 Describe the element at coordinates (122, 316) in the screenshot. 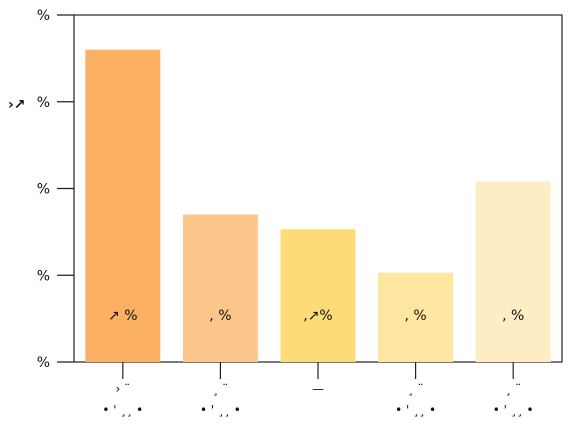

I see `bar-value-label: ↗ %` at that location.